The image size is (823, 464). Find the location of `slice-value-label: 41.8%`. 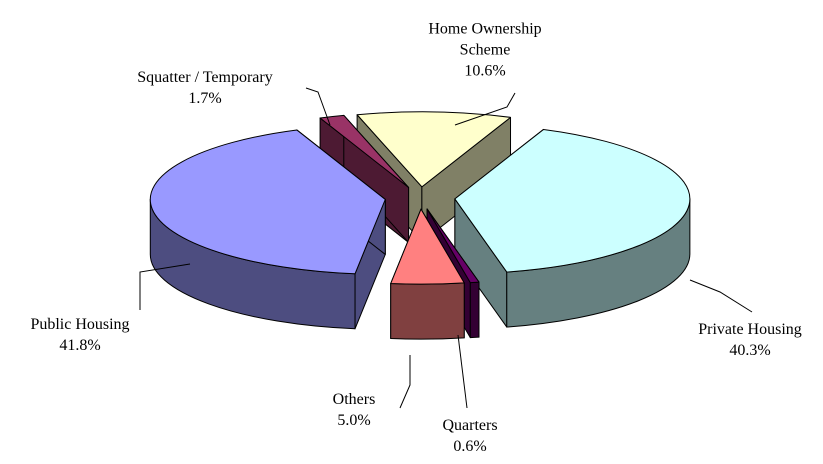

slice-value-label: 41.8% is located at coordinates (80, 345).